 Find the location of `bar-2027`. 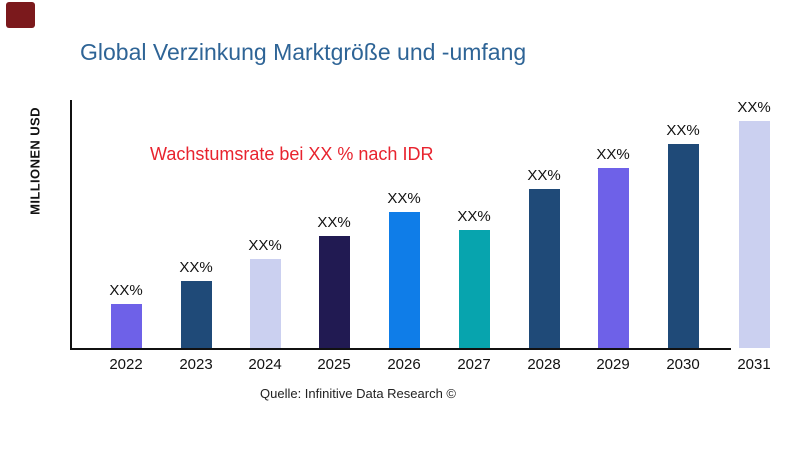

bar-2027 is located at coordinates (474, 289).